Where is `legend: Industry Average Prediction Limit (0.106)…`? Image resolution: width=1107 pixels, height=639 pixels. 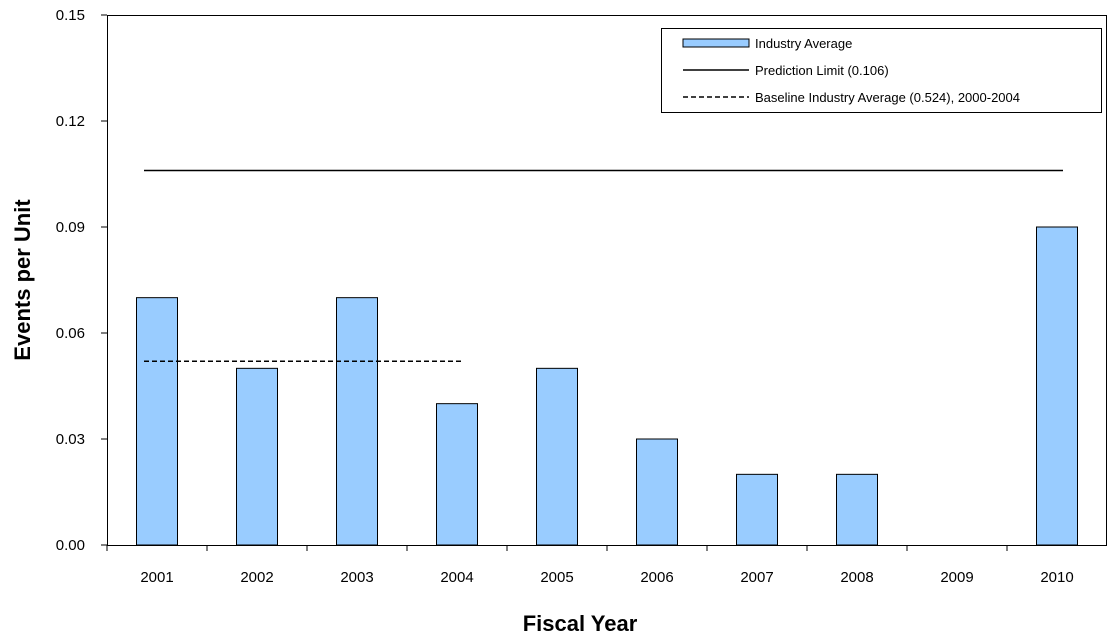
legend: Industry Average Prediction Limit (0.106)… is located at coordinates (881, 70).